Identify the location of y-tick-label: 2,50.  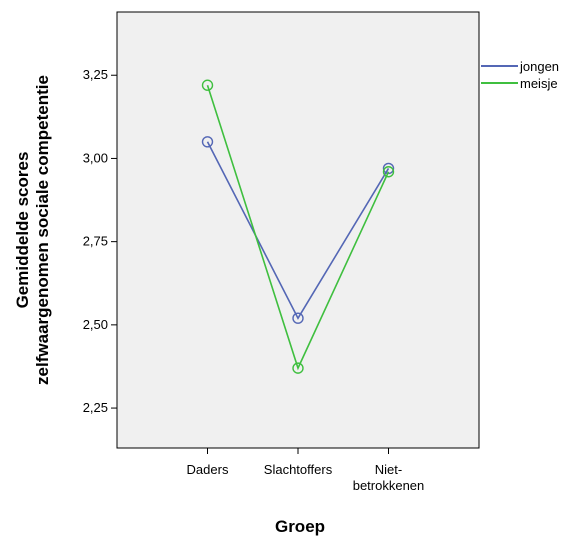
(95, 324).